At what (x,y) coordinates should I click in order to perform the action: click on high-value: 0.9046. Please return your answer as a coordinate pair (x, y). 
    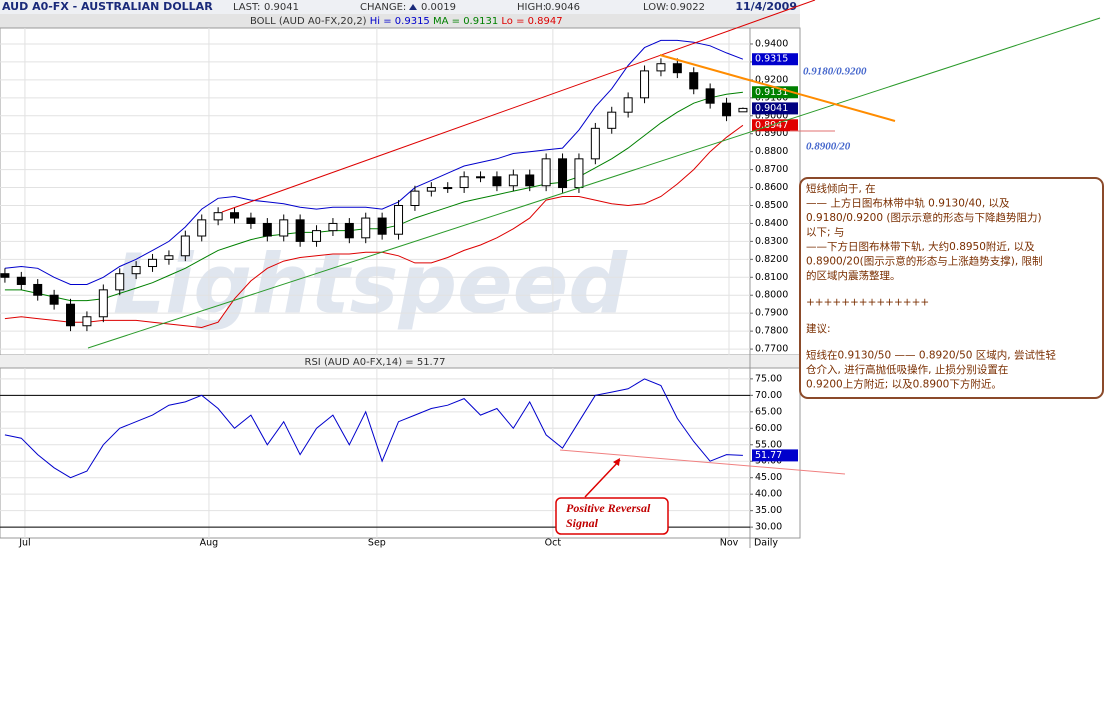
    Looking at the image, I should click on (562, 7).